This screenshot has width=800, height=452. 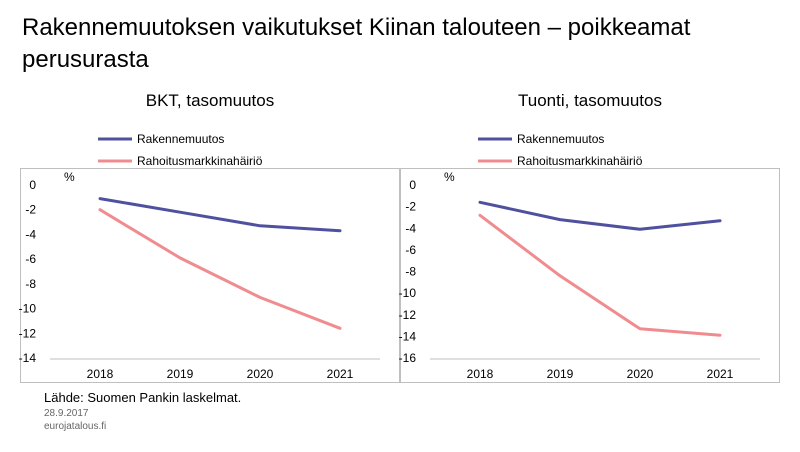 I want to click on chart-bkt-title: BKT, tasomuutos, so click(x=210, y=100).